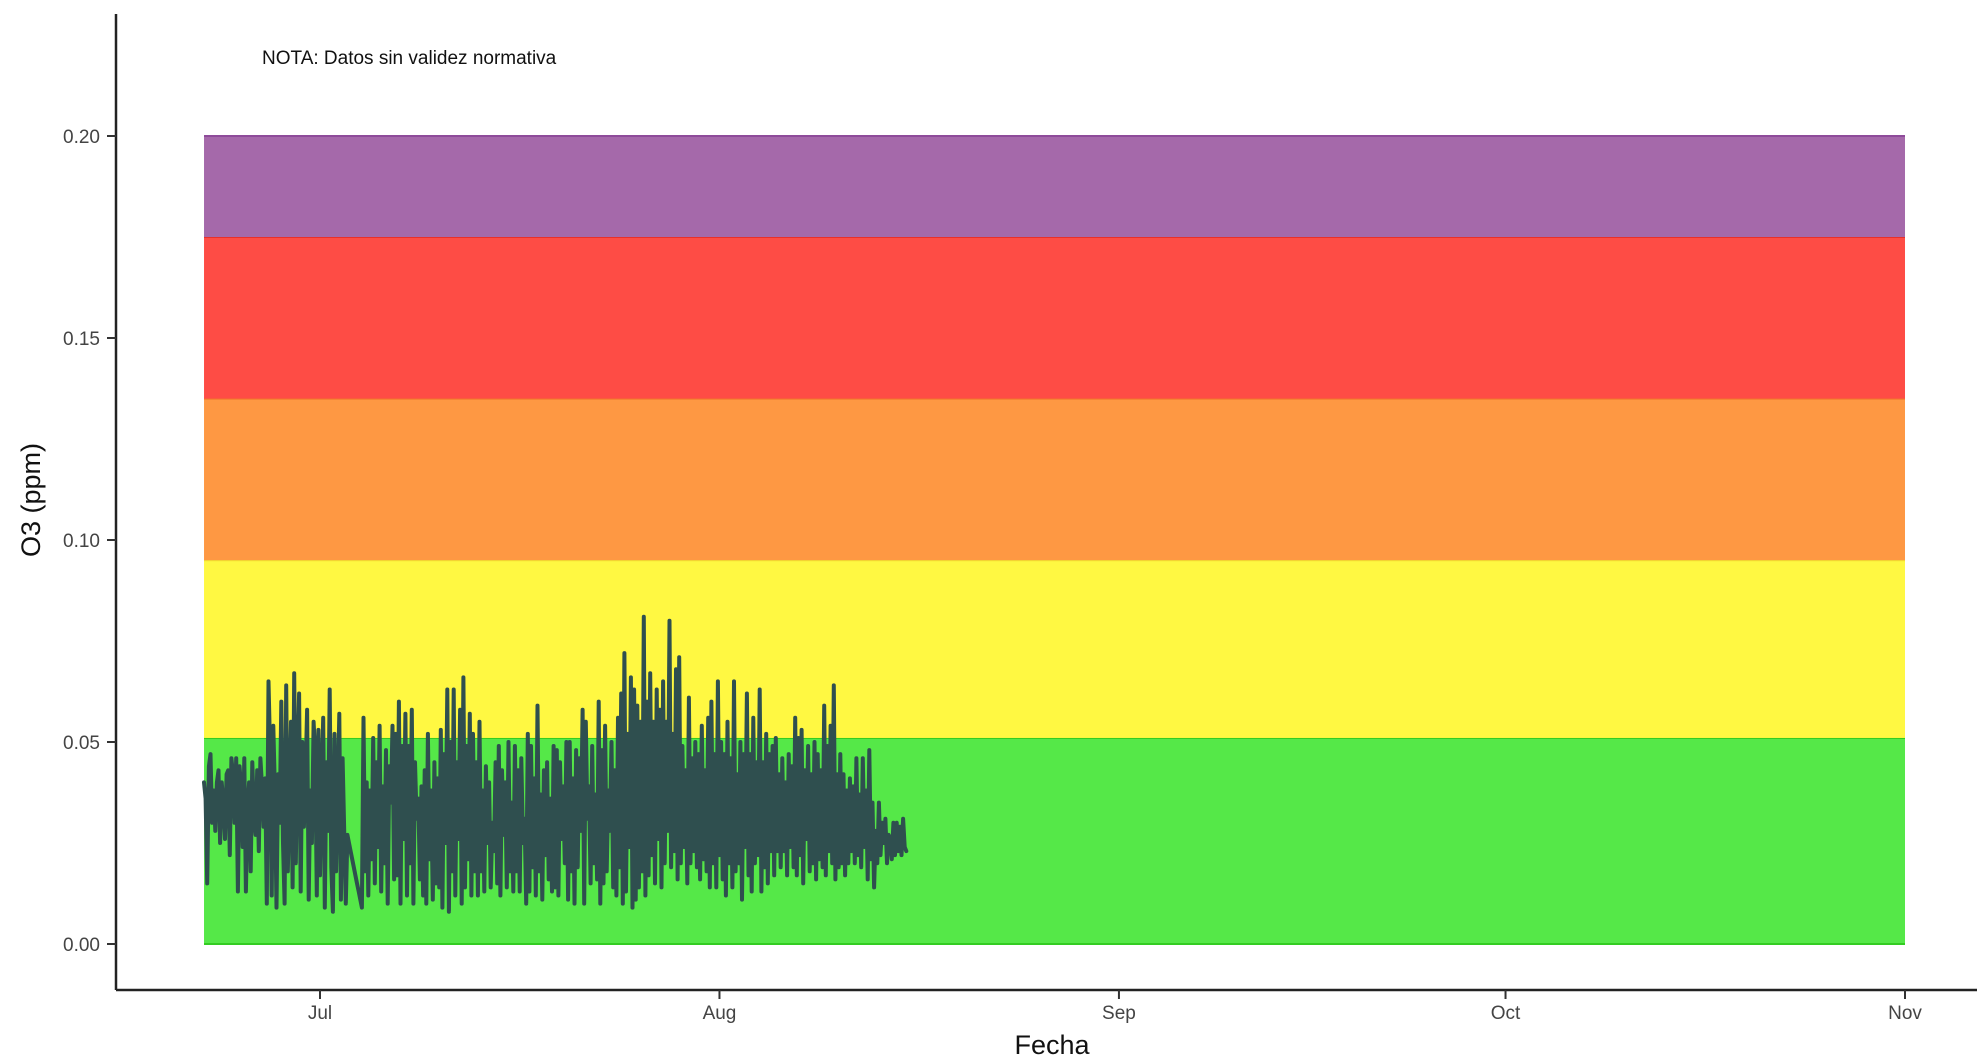 Image resolution: width=1977 pixels, height=1060 pixels. What do you see at coordinates (81, 541) in the screenshot?
I see `y-tick-label: 0.10` at bounding box center [81, 541].